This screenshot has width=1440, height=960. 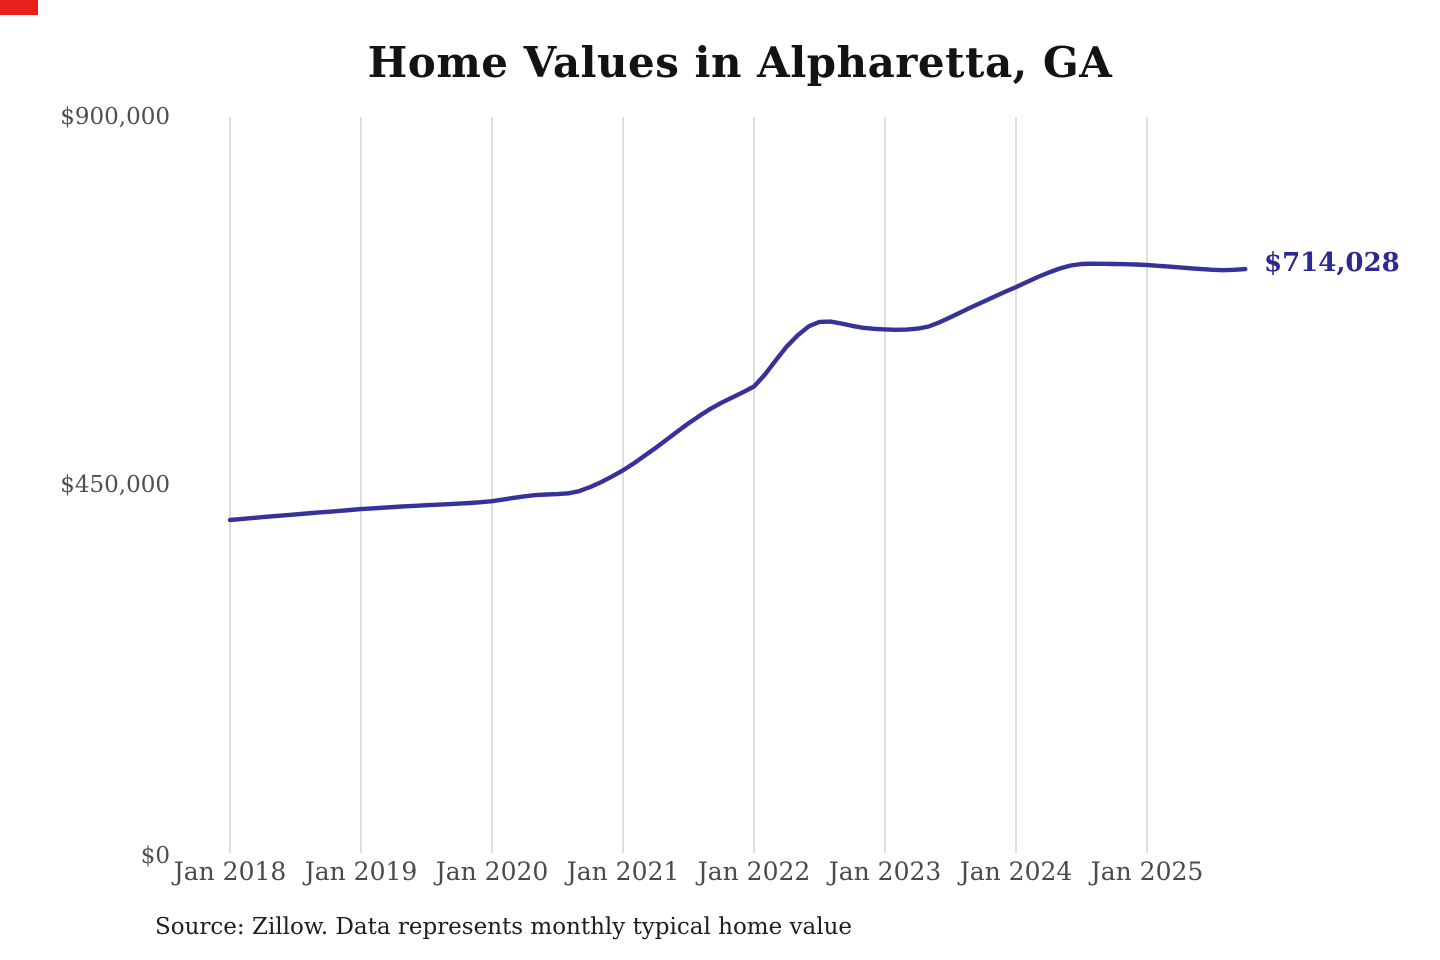 What do you see at coordinates (623, 871) in the screenshot?
I see `x-axis-label-2021: Jan 2021` at bounding box center [623, 871].